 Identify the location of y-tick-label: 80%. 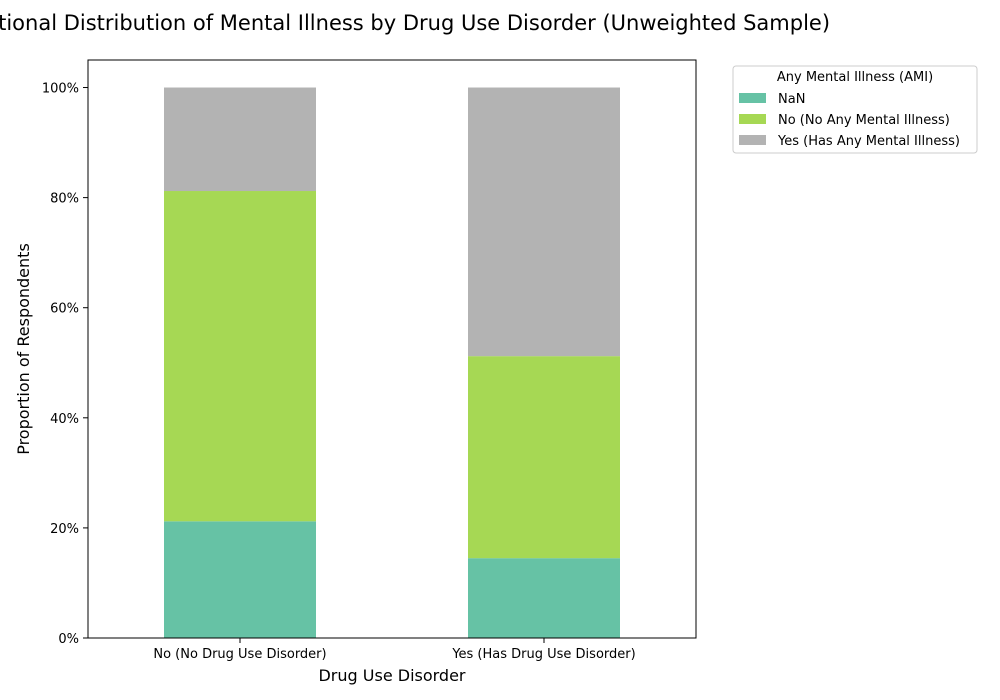
(64, 199).